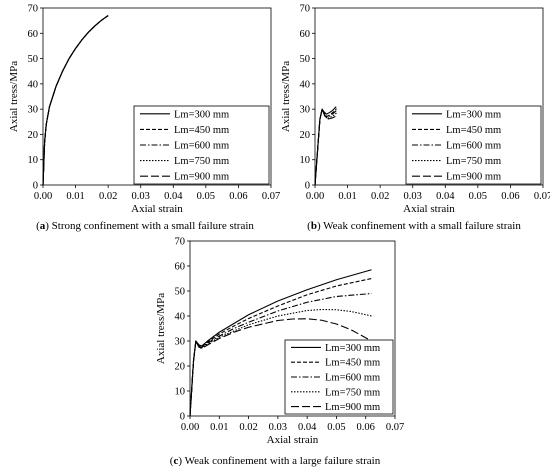  I want to click on series-line-lm-300-mm, so click(75, 100).